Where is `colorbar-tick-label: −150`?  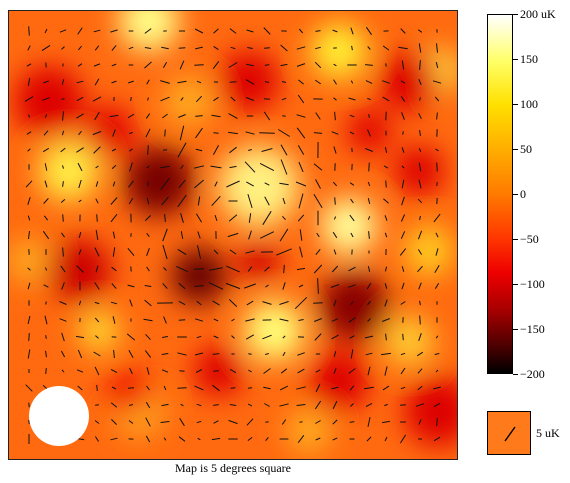 colorbar-tick-label: −150 is located at coordinates (532, 329).